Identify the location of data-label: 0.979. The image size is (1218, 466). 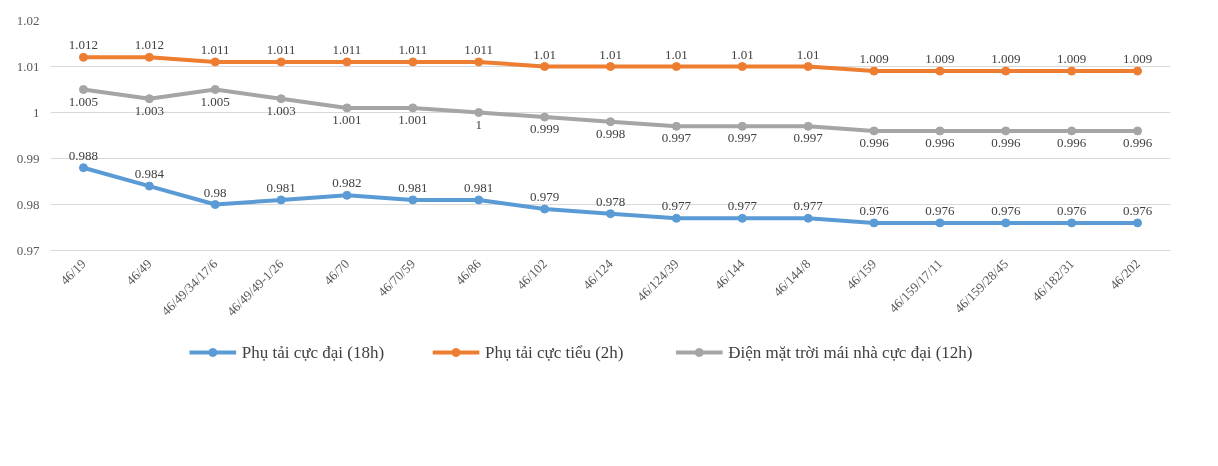
(544, 197).